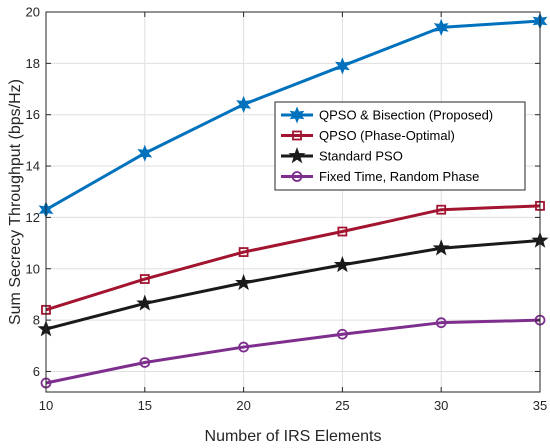 The image size is (550, 448). I want to click on y-tick-label: 10, so click(33, 268).